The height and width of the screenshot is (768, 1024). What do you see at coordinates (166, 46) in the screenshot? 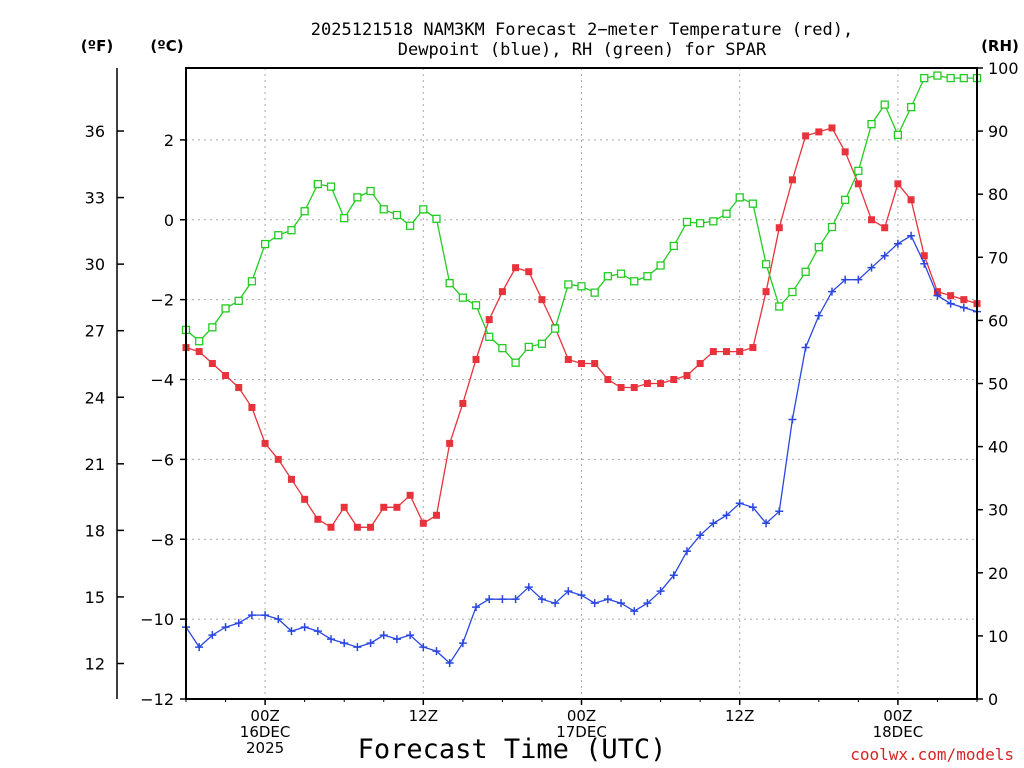
I see `celsius-unit-label: (ºC)` at bounding box center [166, 46].